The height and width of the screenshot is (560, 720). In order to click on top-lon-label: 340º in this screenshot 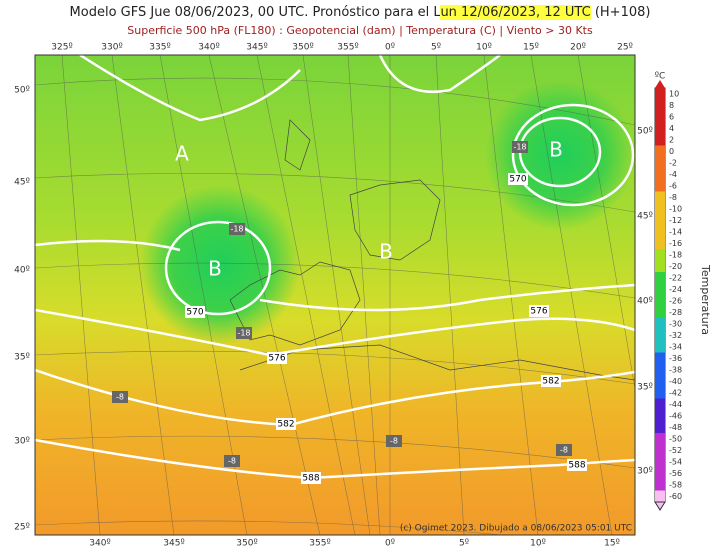, I will do `click(208, 48)`.